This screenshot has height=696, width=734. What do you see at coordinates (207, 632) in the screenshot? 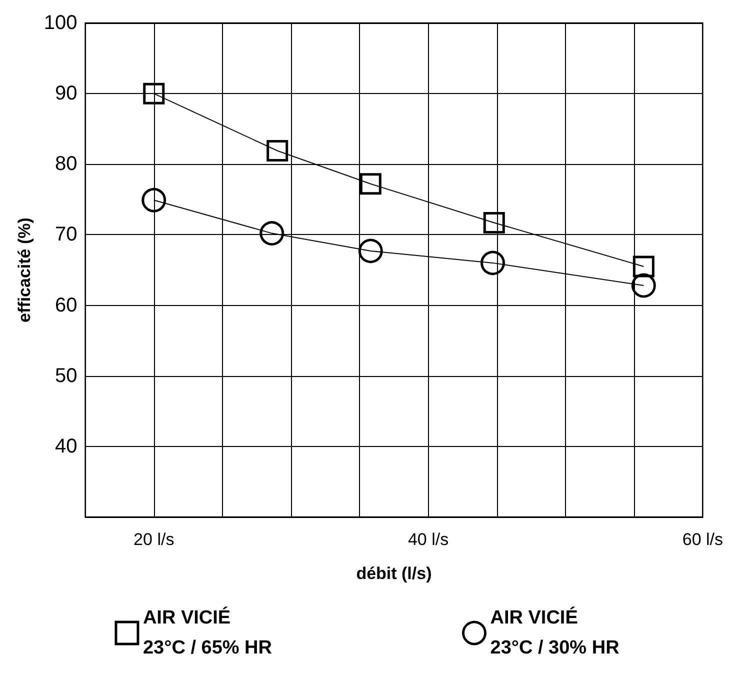
I see `legend-label: AIR VICIÉ 23°C / 65% HR` at bounding box center [207, 632].